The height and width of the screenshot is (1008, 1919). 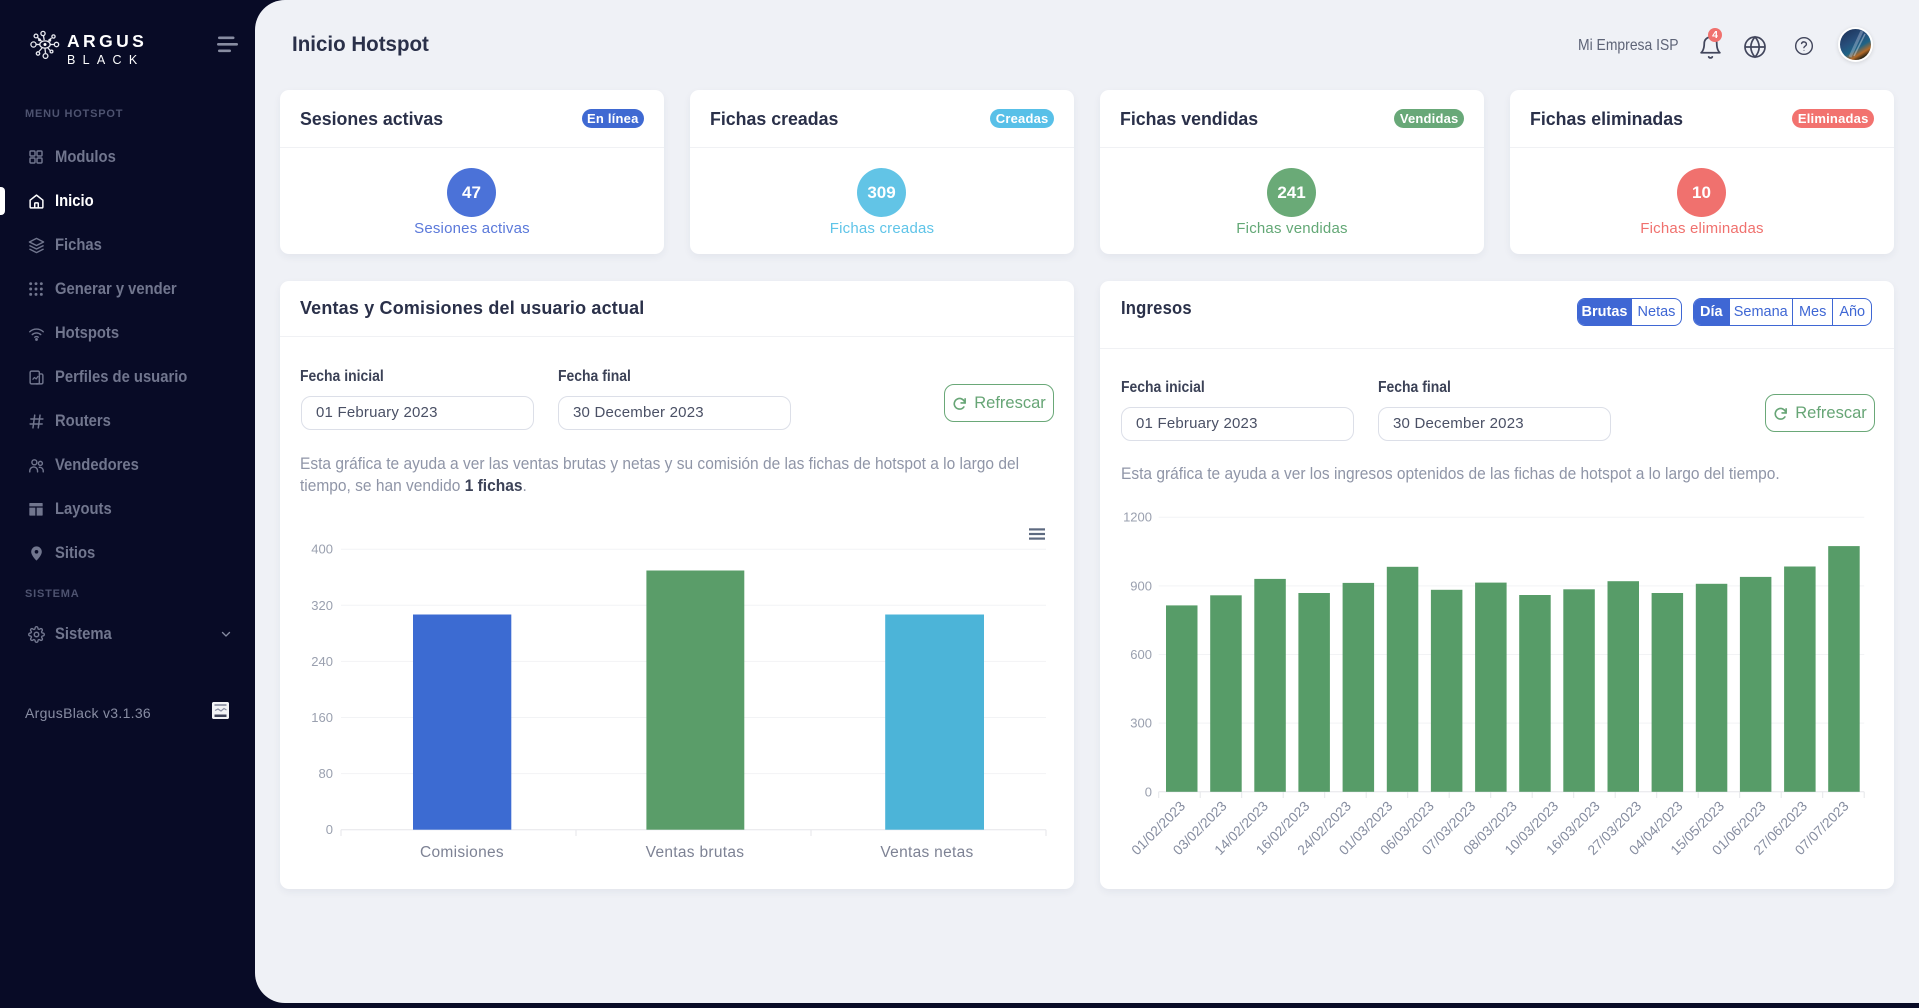 What do you see at coordinates (322, 549) in the screenshot?
I see `svg-text: 400` at bounding box center [322, 549].